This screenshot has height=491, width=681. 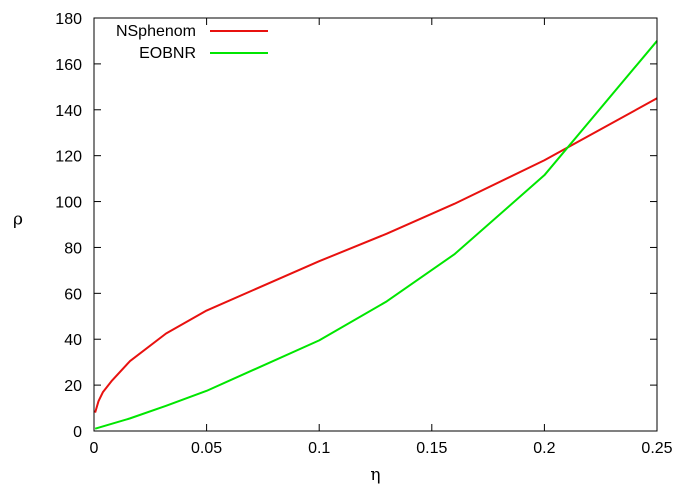 I want to click on x-tick-label: 0.05, so click(x=206, y=448).